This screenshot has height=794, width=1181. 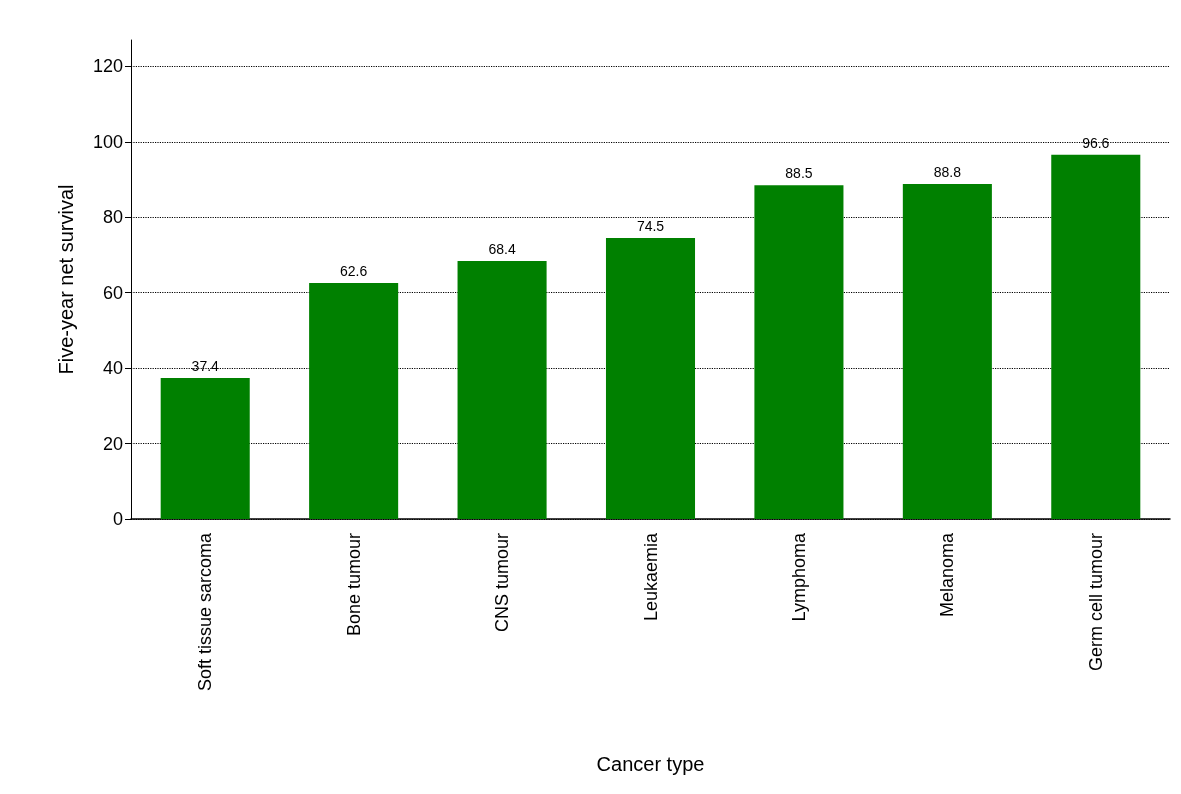 I want to click on y-tick-label: 120, so click(x=107, y=66).